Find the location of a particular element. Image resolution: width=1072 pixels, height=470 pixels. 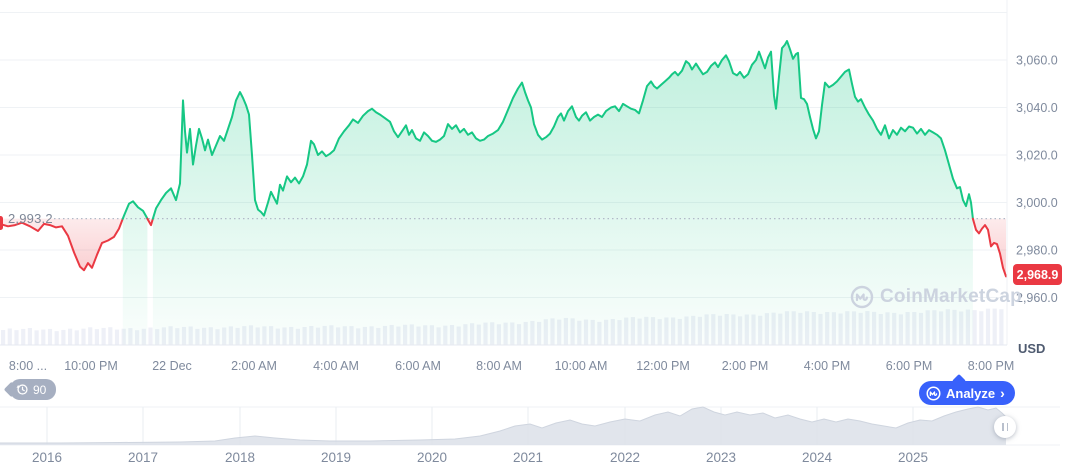

x-axis-label: 10:00 PM is located at coordinates (91, 366).